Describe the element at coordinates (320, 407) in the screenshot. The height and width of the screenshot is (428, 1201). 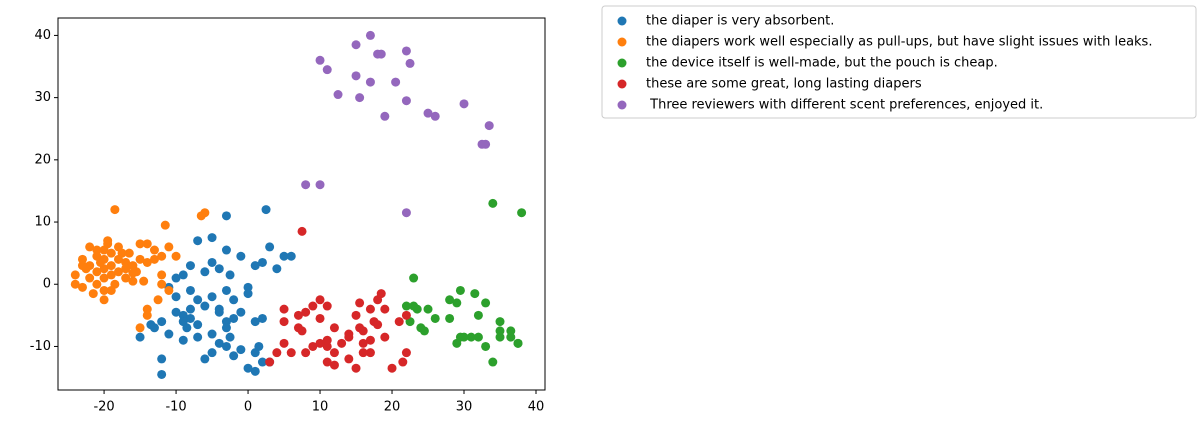
I see `x-tick-label: 10` at that location.